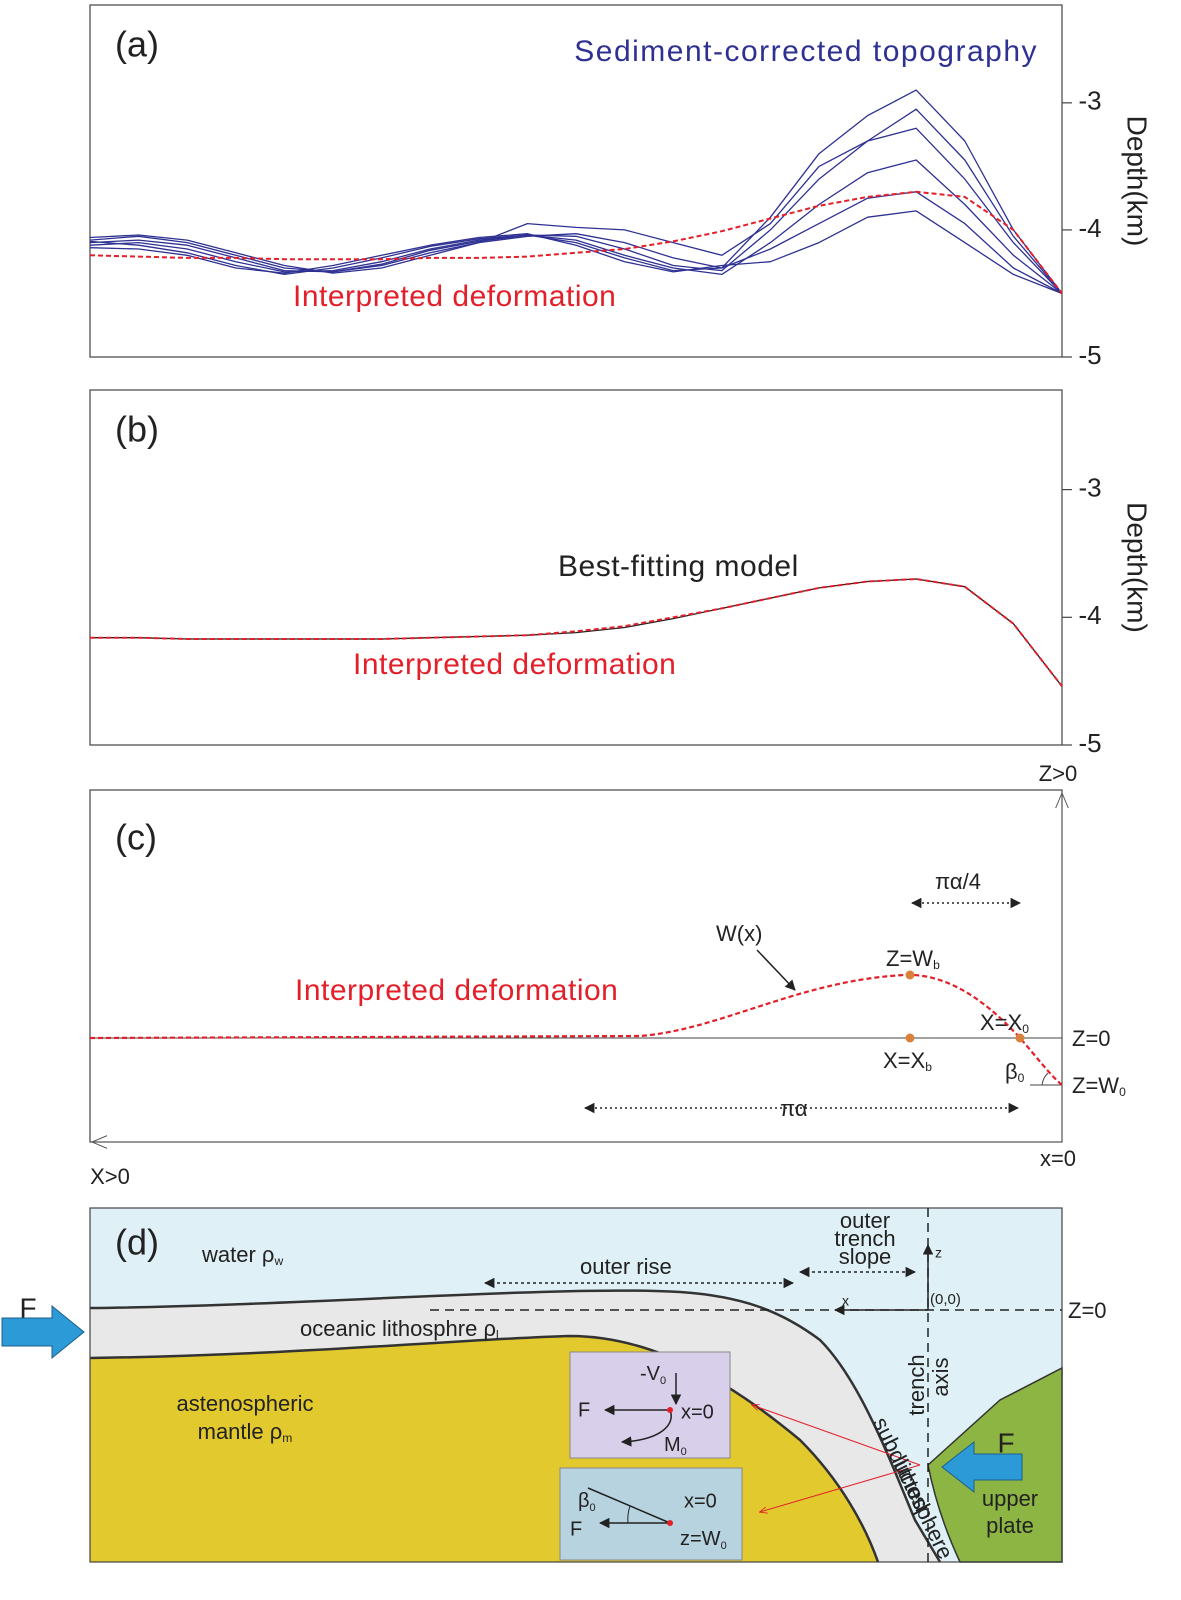 The width and height of the screenshot is (1181, 1600). I want to click on series-label: Best-fitting model, so click(678, 566).